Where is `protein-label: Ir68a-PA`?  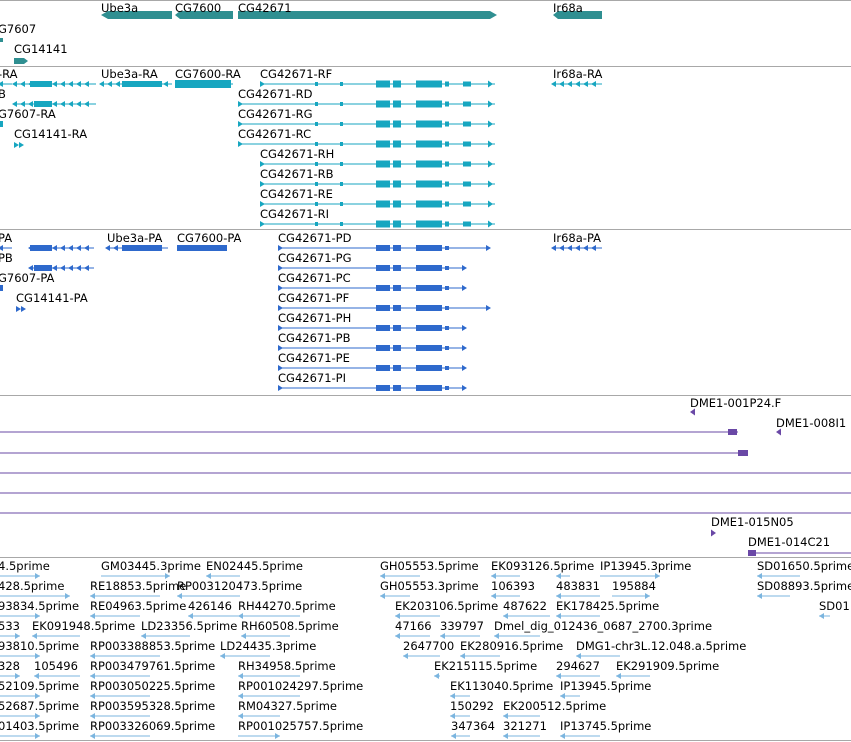
protein-label: Ir68a-PA is located at coordinates (577, 238).